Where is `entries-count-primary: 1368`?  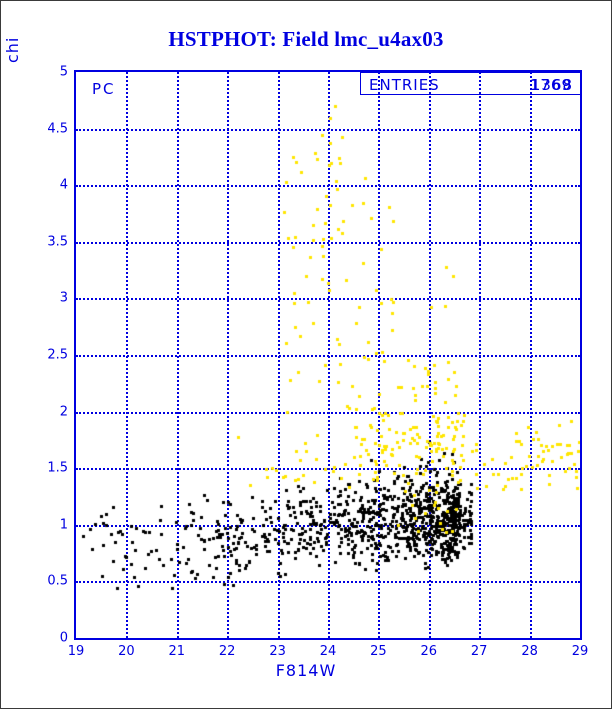 entries-count-primary: 1368 is located at coordinates (551, 85).